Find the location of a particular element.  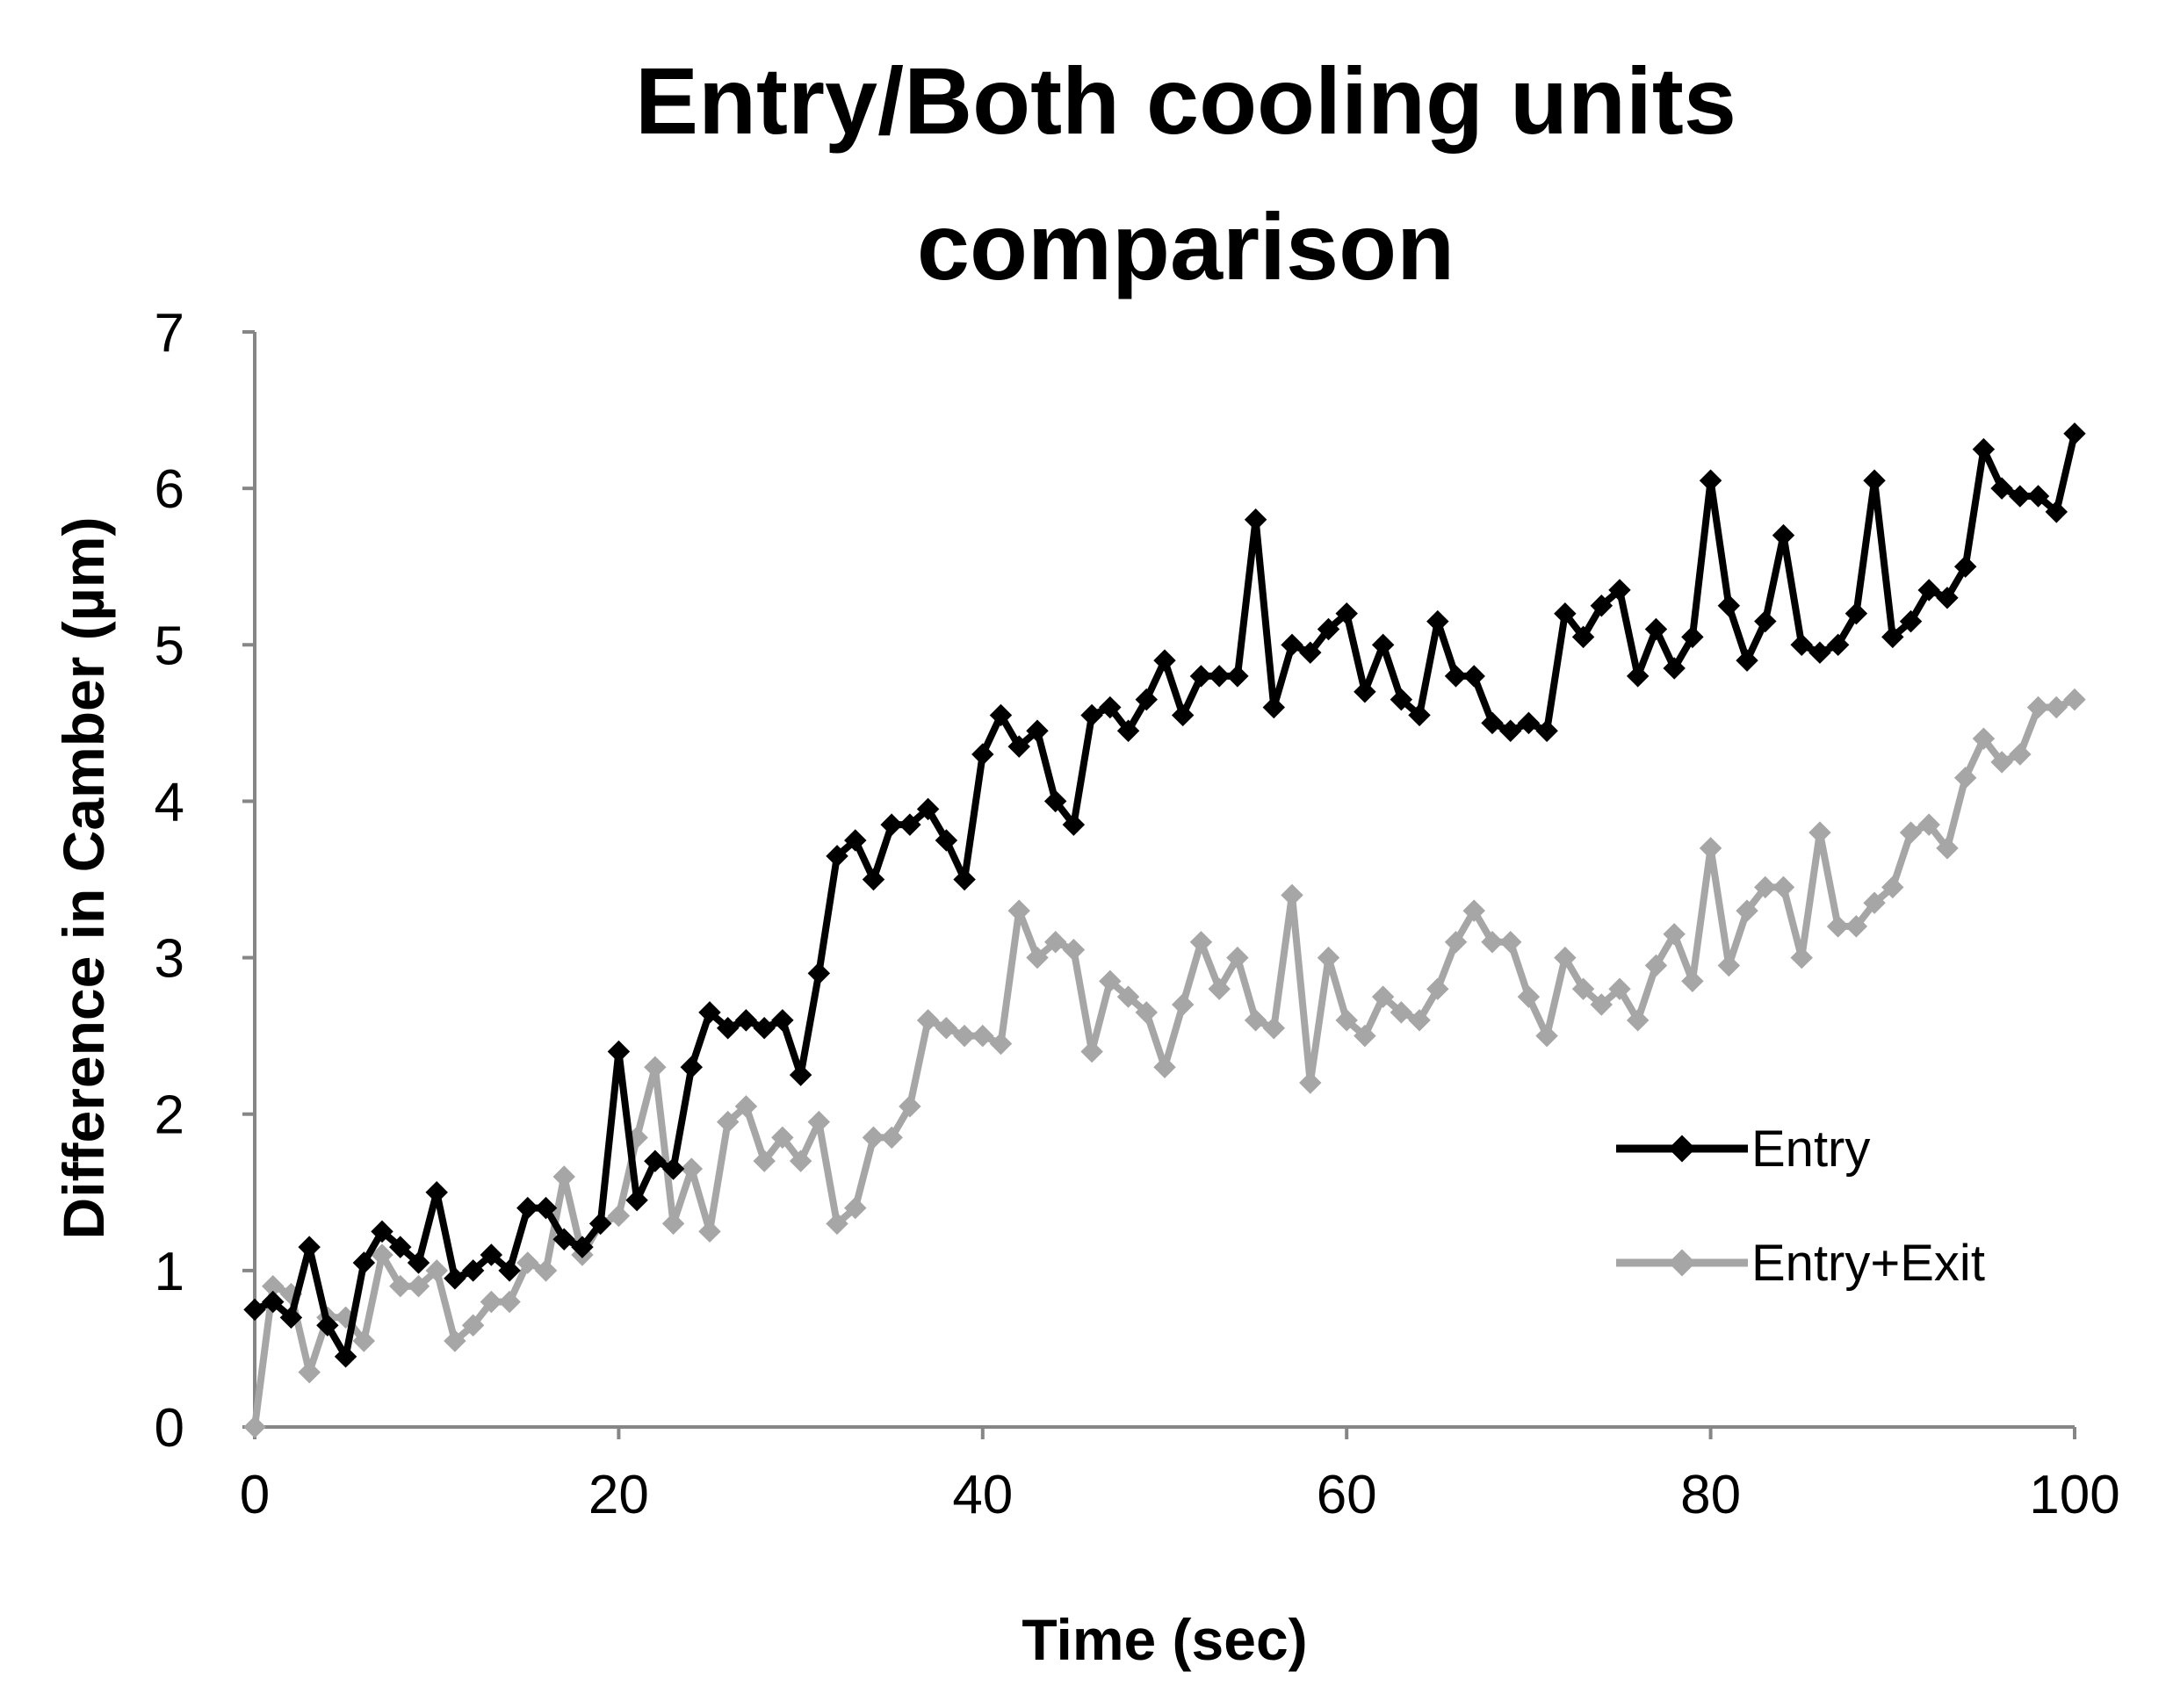

y-tick-label: 5 is located at coordinates (169, 646).